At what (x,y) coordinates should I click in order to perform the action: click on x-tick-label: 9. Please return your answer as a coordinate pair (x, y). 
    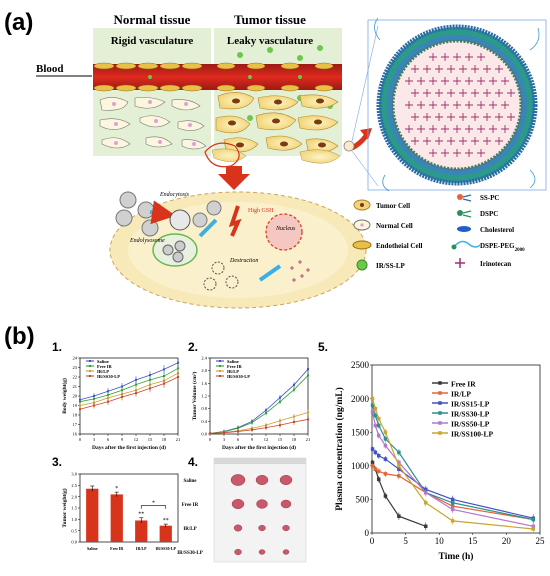
    Looking at the image, I should click on (122, 439).